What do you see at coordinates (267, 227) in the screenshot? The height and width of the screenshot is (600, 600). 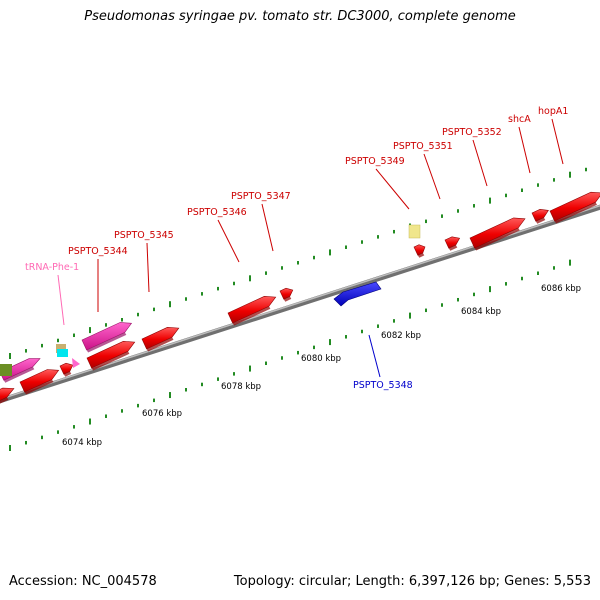 I see `gene-label-pspto-5347-leader` at bounding box center [267, 227].